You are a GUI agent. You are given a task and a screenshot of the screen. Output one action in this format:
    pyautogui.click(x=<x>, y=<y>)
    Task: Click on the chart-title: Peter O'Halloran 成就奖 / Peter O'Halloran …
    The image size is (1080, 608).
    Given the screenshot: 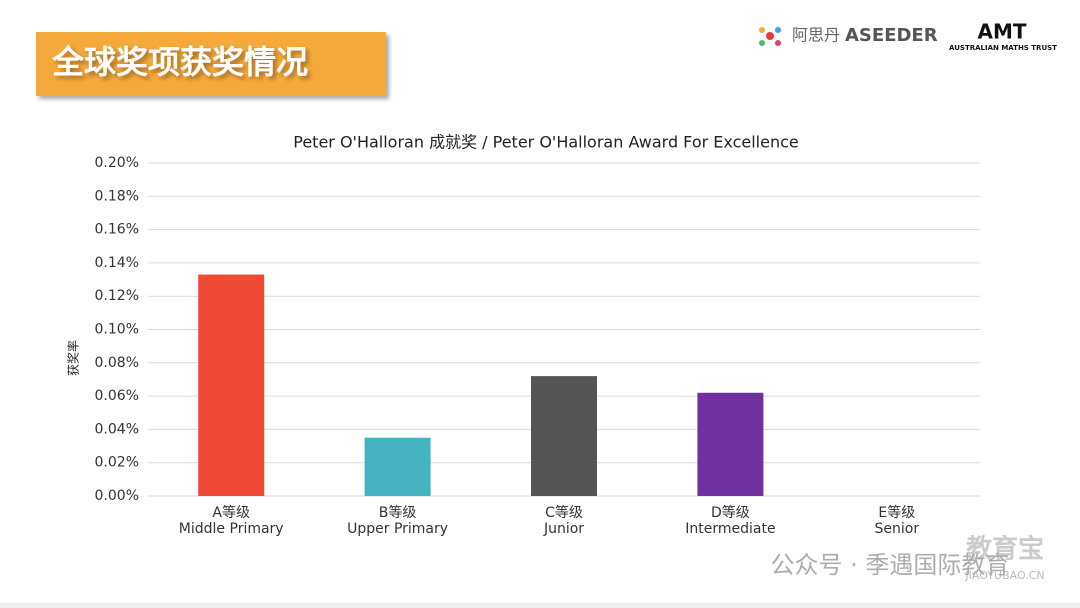 What is the action you would take?
    pyautogui.click(x=545, y=142)
    